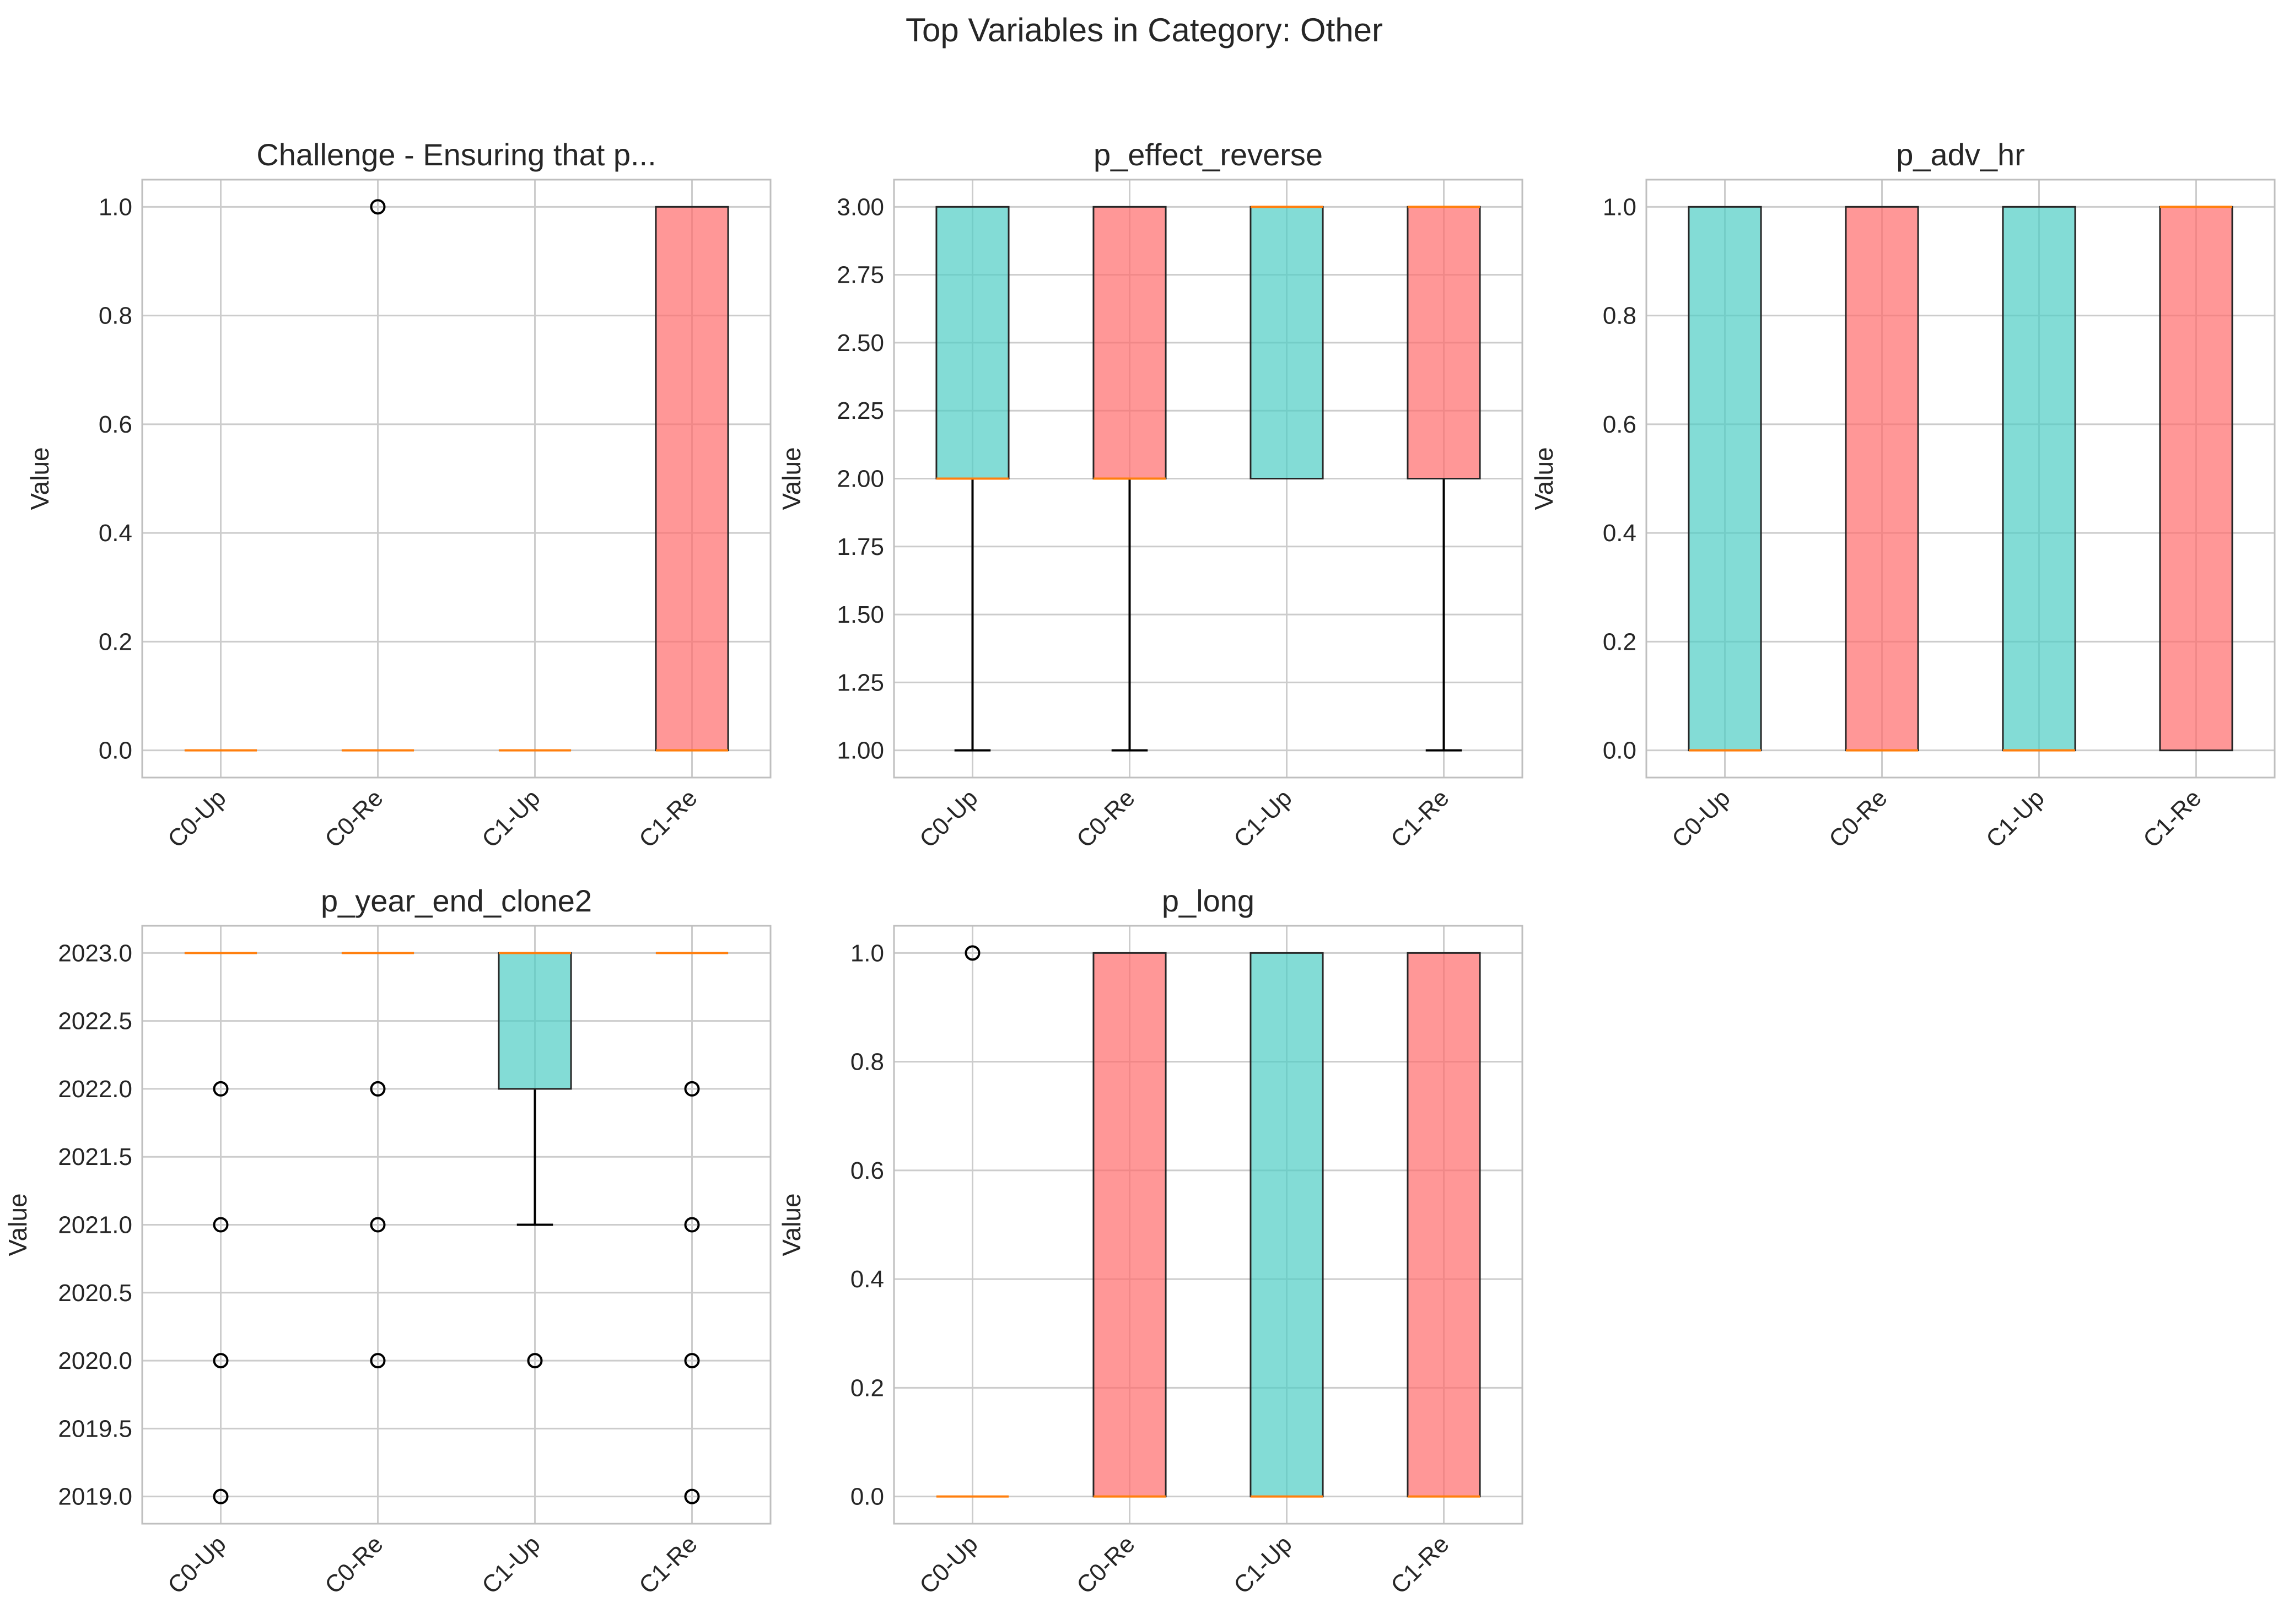 Image resolution: width=2289 pixels, height=1624 pixels. I want to click on y-tick-label: 0.0, so click(867, 1496).